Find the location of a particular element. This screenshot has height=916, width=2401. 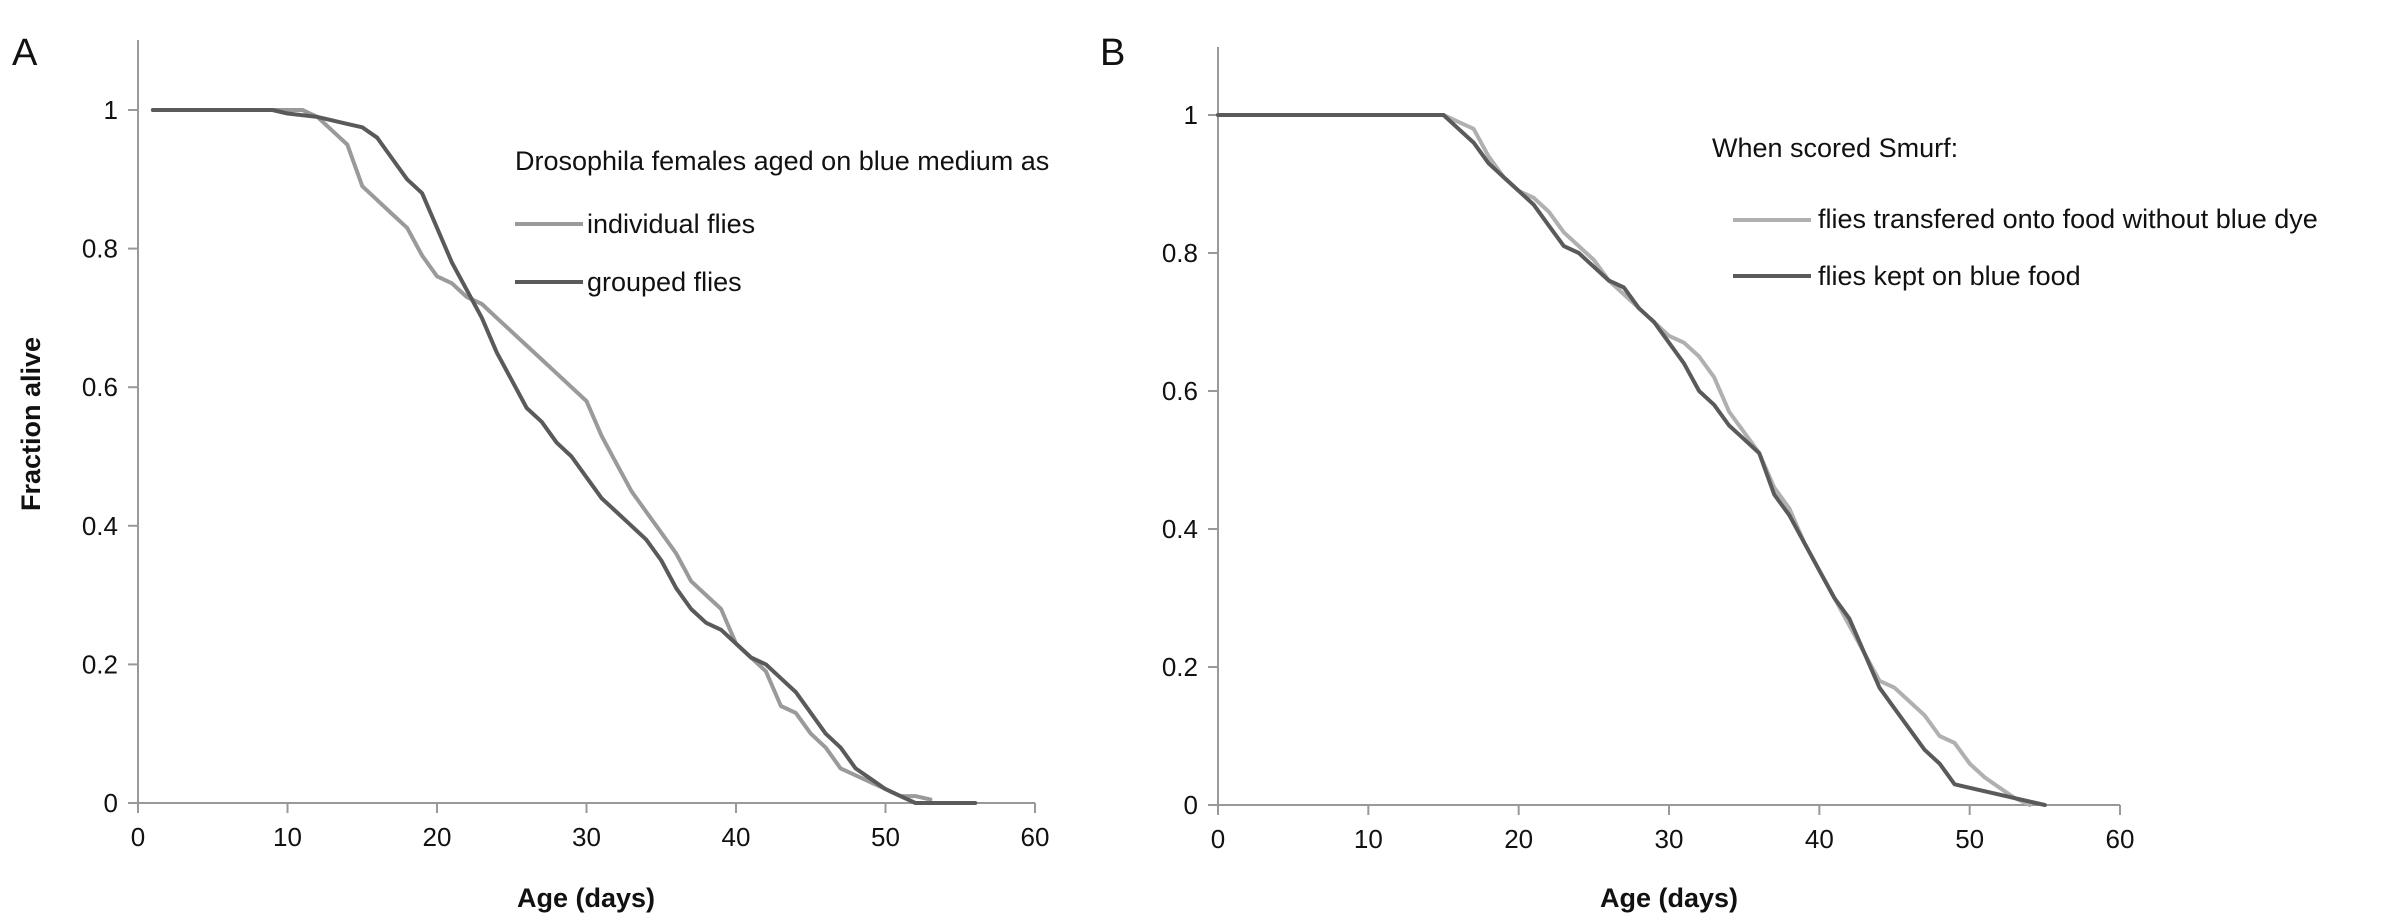

legend-label-blue-food-flies: flies kept on blue food is located at coordinates (1949, 276).